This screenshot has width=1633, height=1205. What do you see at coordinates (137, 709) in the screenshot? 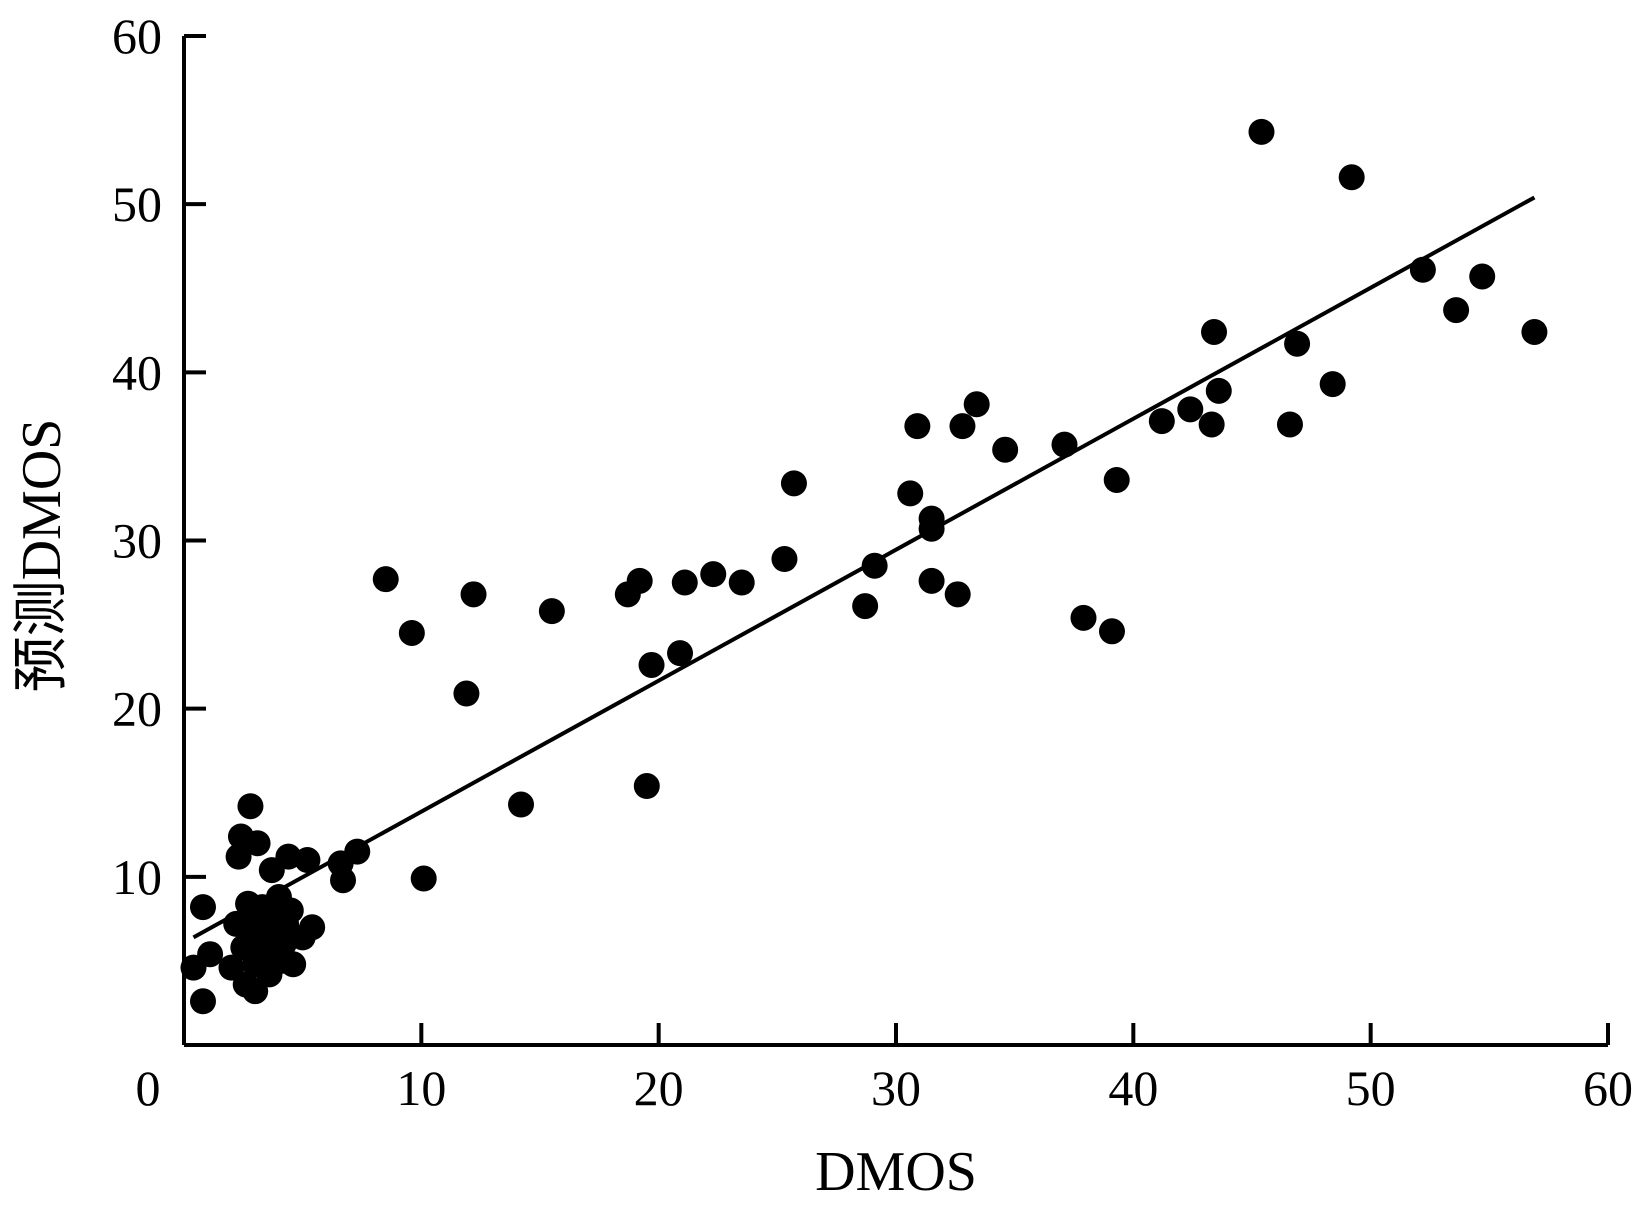
I see `y-tick-label: 20` at bounding box center [137, 709].